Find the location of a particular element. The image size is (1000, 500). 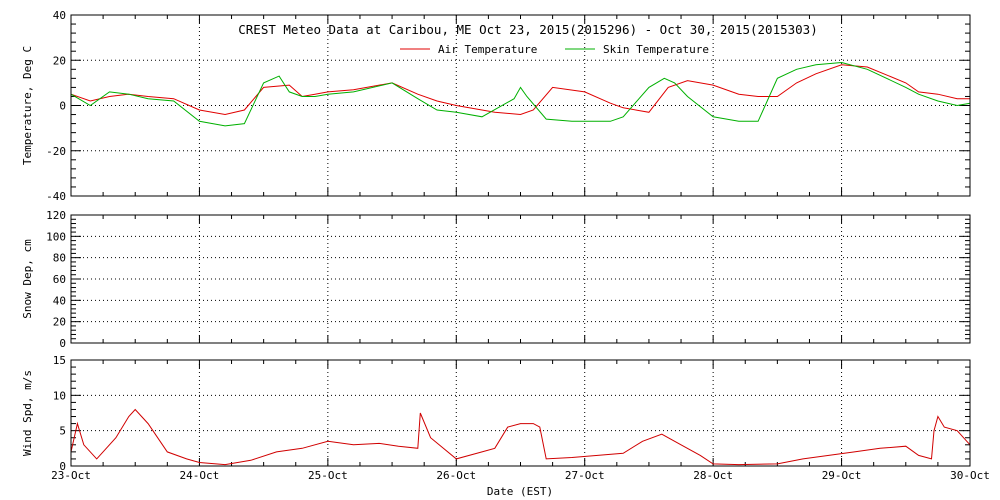

series-air-temperature is located at coordinates (520, 90).